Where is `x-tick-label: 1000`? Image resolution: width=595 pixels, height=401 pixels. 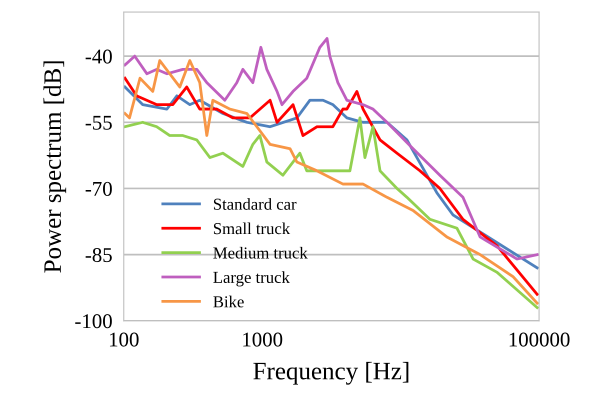
x-tick-label: 1000 is located at coordinates (262, 339).